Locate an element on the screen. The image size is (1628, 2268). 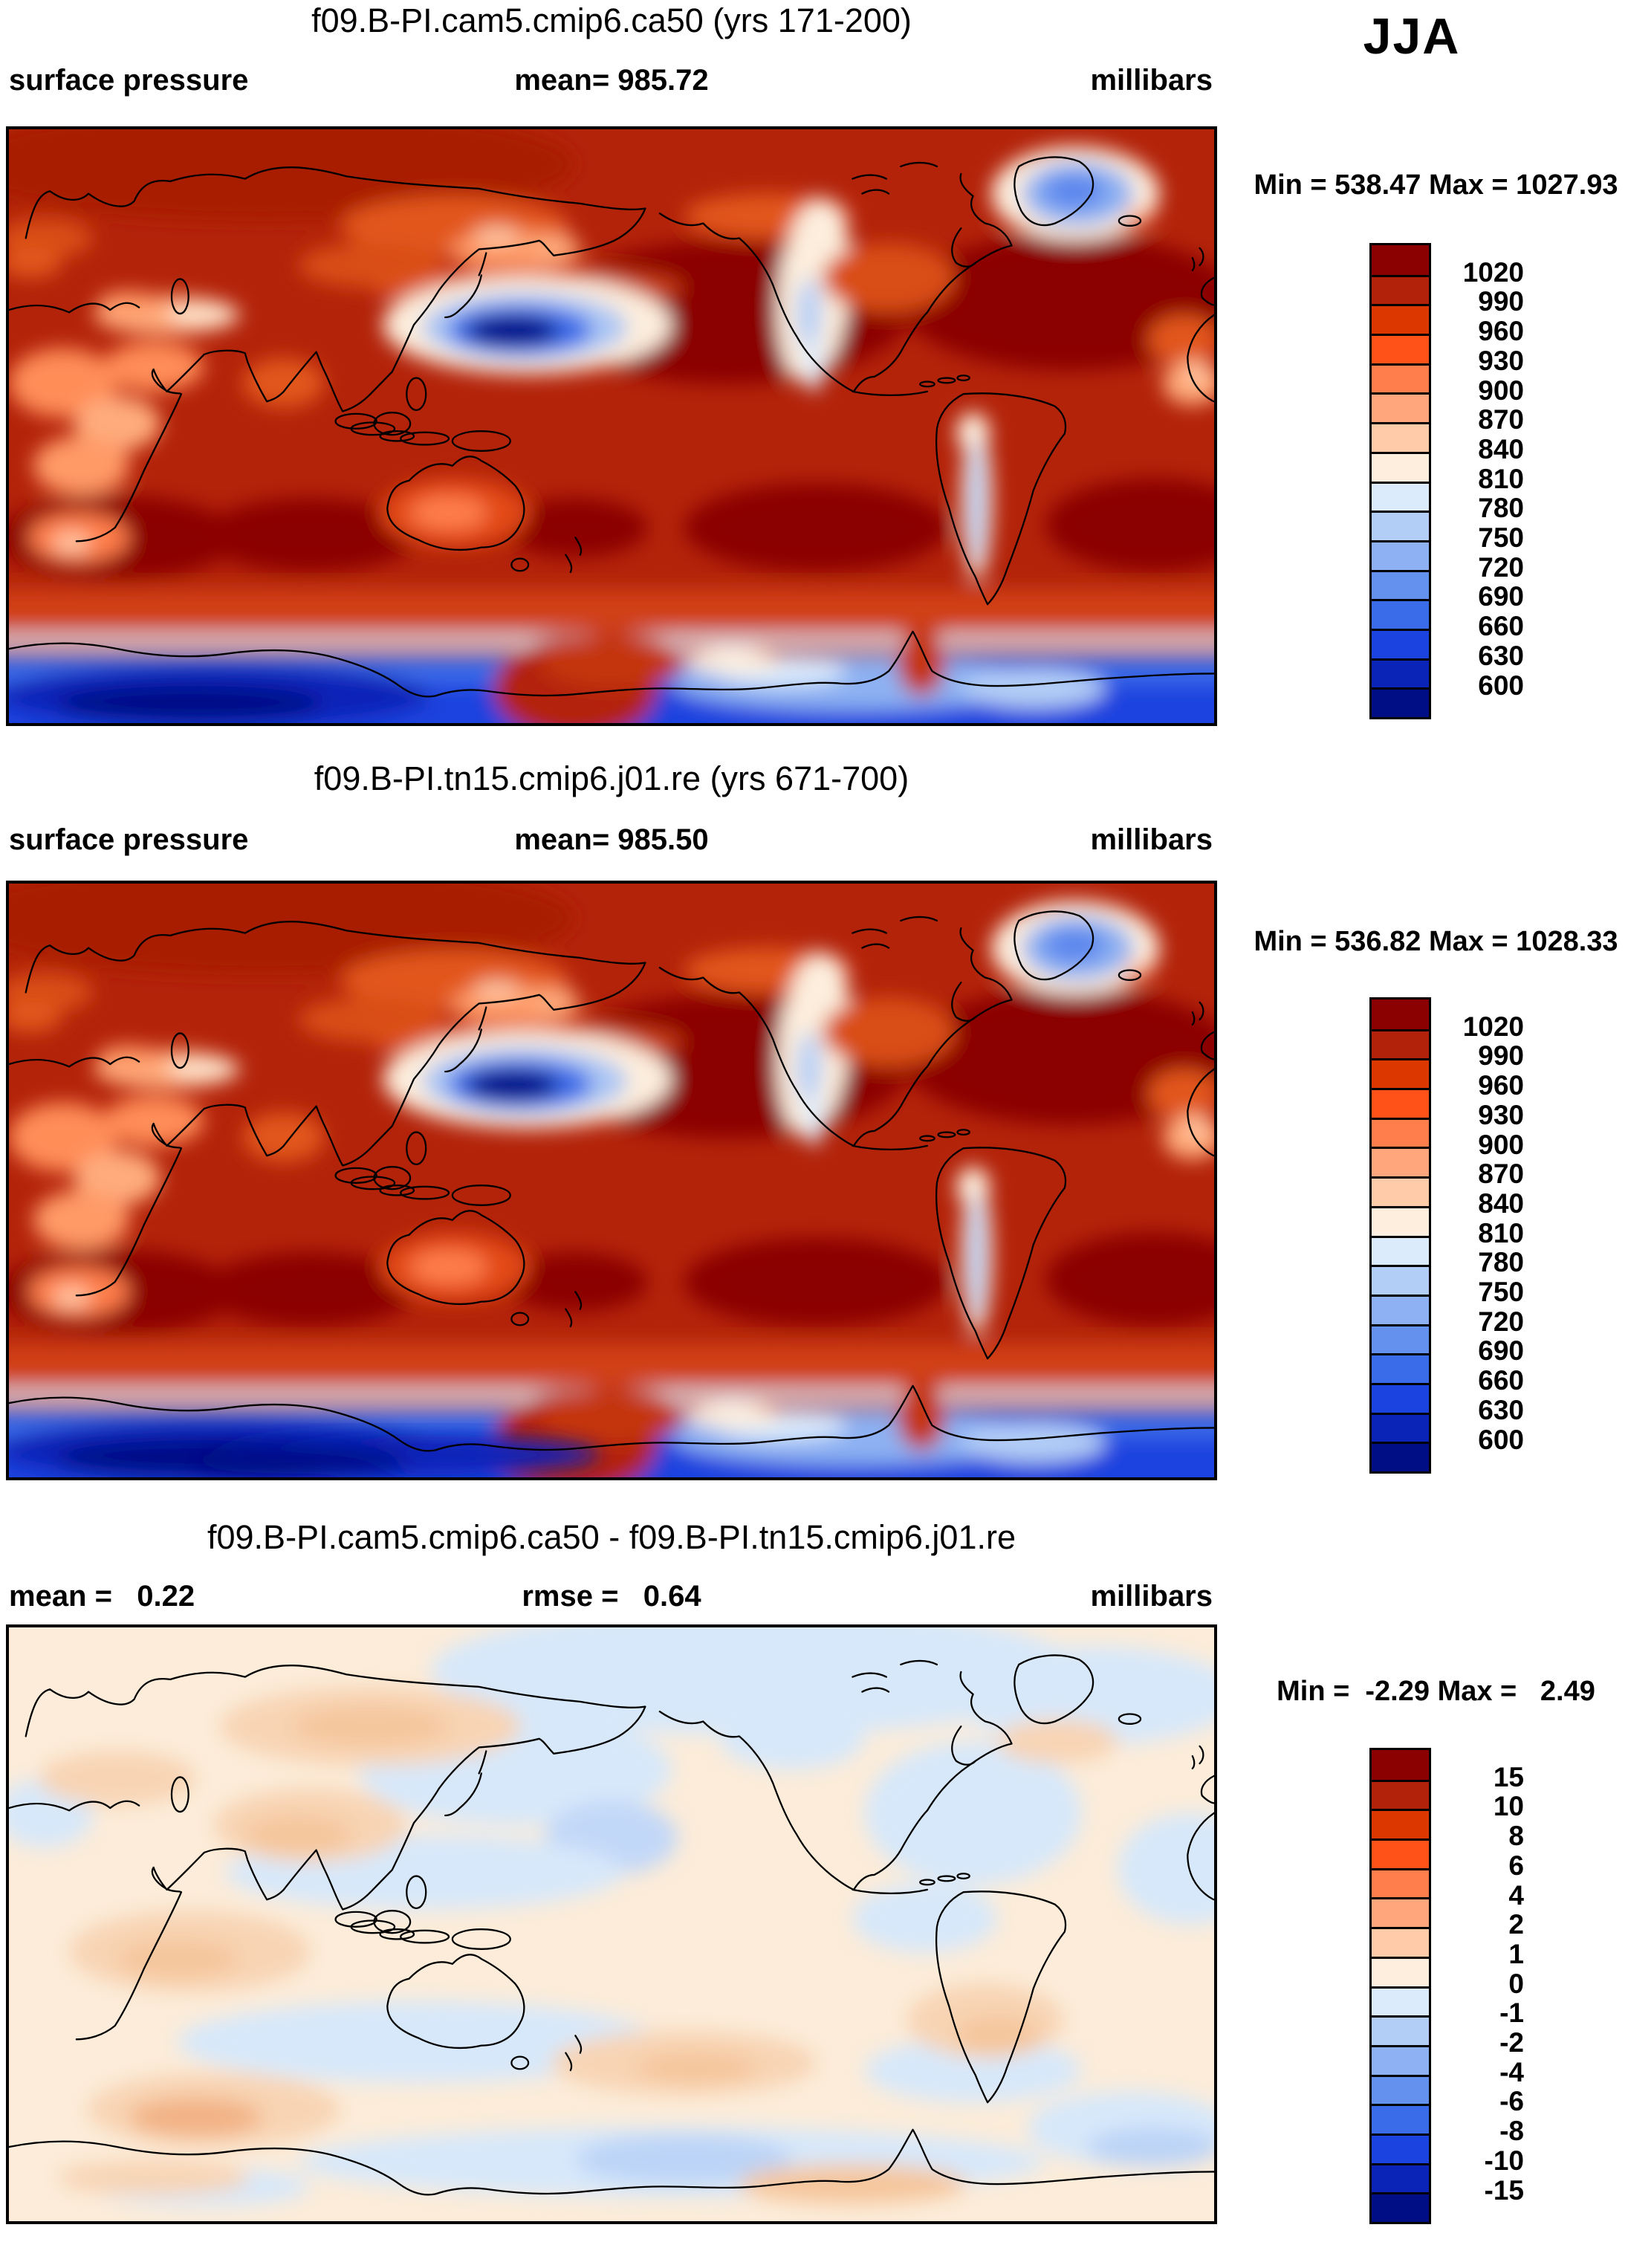
colorbar-tick-label: 1 is located at coordinates (1516, 1953).